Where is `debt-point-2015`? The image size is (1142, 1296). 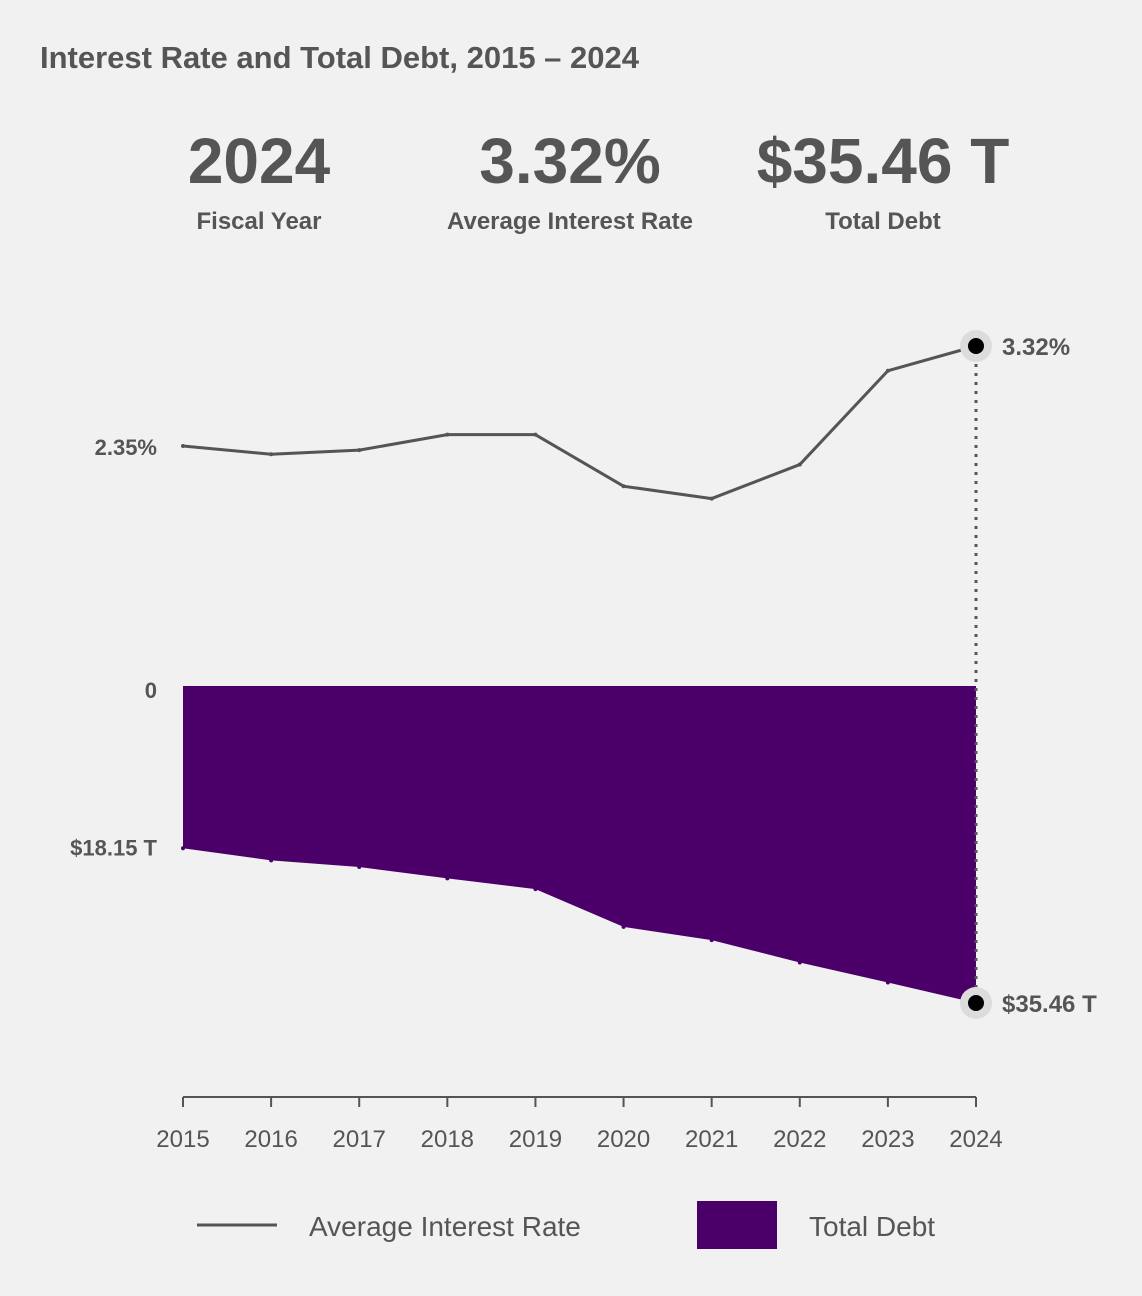 debt-point-2015 is located at coordinates (183, 848).